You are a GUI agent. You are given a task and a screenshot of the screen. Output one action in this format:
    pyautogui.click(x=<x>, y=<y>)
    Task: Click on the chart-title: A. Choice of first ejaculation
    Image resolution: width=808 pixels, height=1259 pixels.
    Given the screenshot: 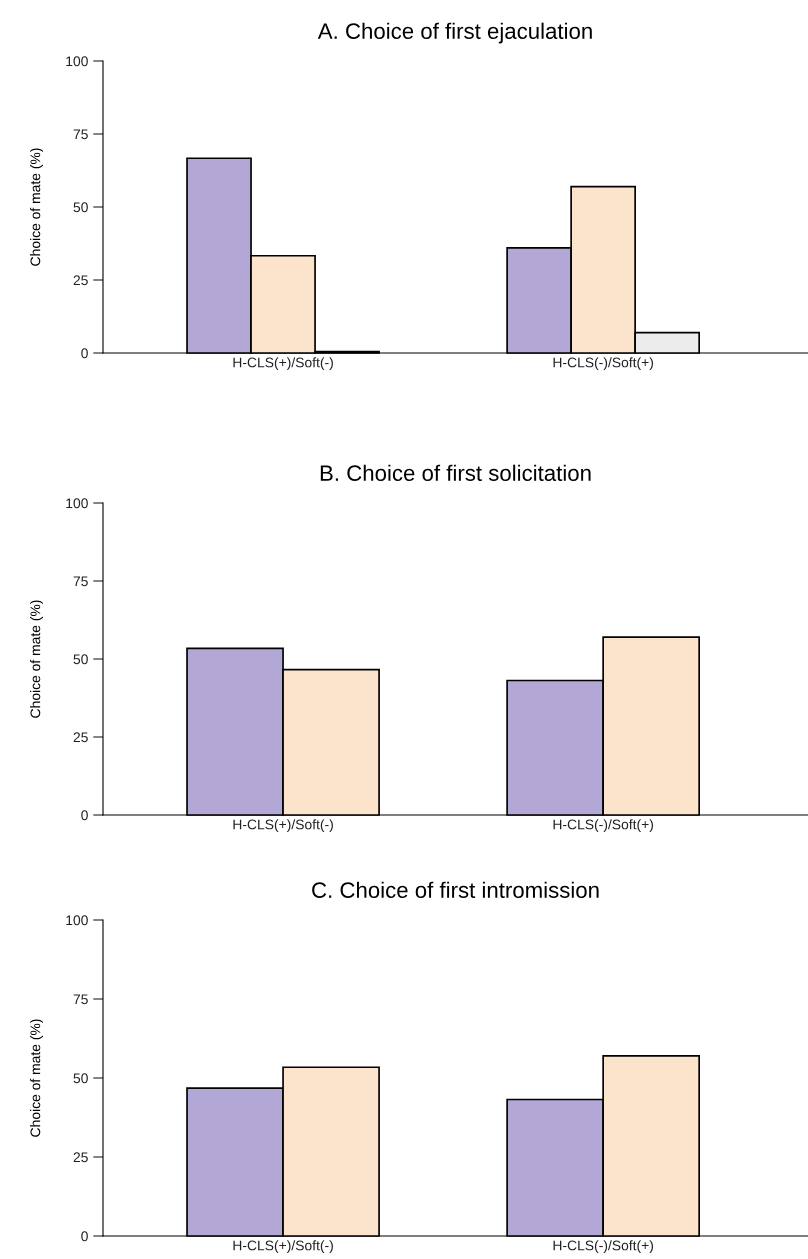 What is the action you would take?
    pyautogui.click(x=454, y=33)
    